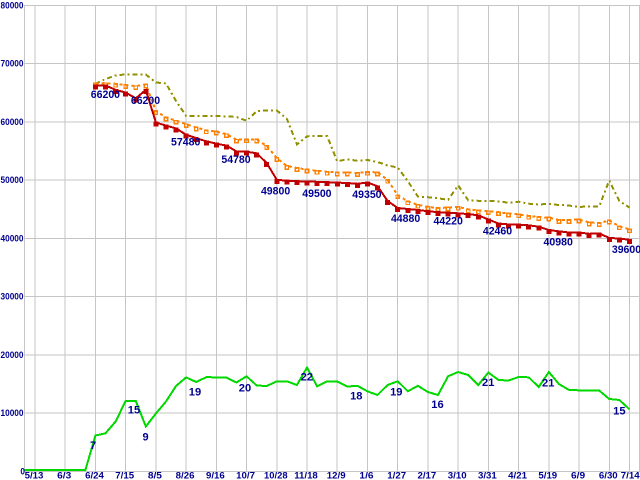 Image resolution: width=640 pixels, height=480 pixels. I want to click on svg-text: 2/17, so click(427, 475).